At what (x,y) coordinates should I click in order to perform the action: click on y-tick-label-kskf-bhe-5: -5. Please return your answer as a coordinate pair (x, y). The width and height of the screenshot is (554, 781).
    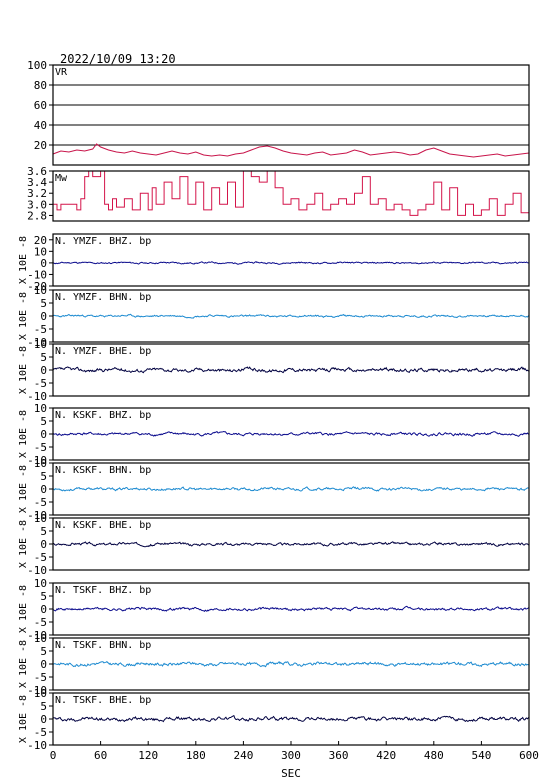
    Looking at the image, I should click on (40, 557).